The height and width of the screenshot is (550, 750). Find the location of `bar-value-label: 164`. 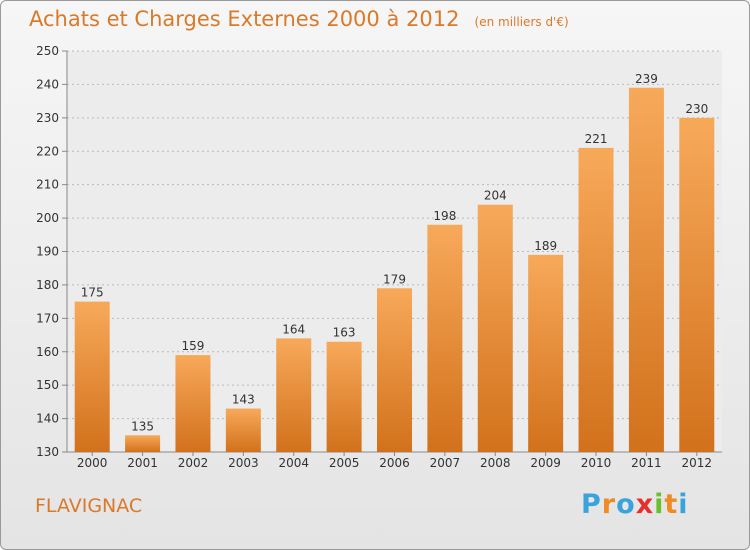

bar-value-label: 164 is located at coordinates (293, 329).